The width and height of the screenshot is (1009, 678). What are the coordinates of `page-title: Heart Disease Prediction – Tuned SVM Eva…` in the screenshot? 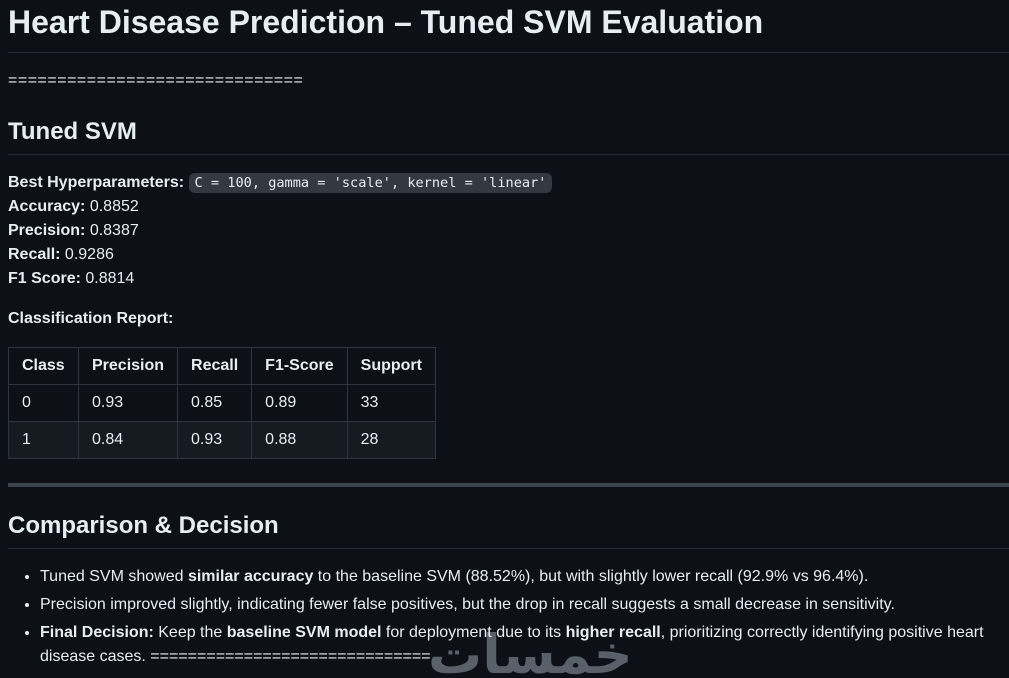 It's located at (508, 27).